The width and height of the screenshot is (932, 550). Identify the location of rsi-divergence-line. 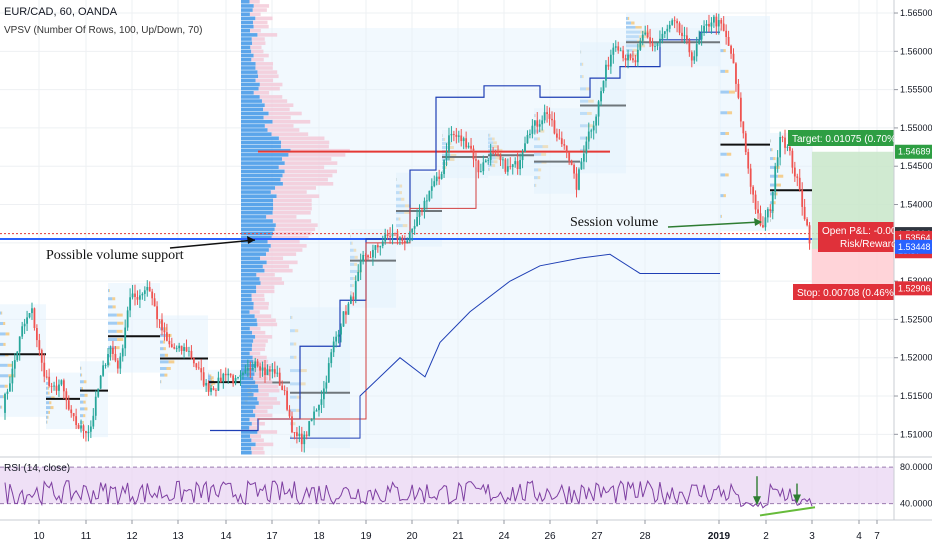
(787, 511).